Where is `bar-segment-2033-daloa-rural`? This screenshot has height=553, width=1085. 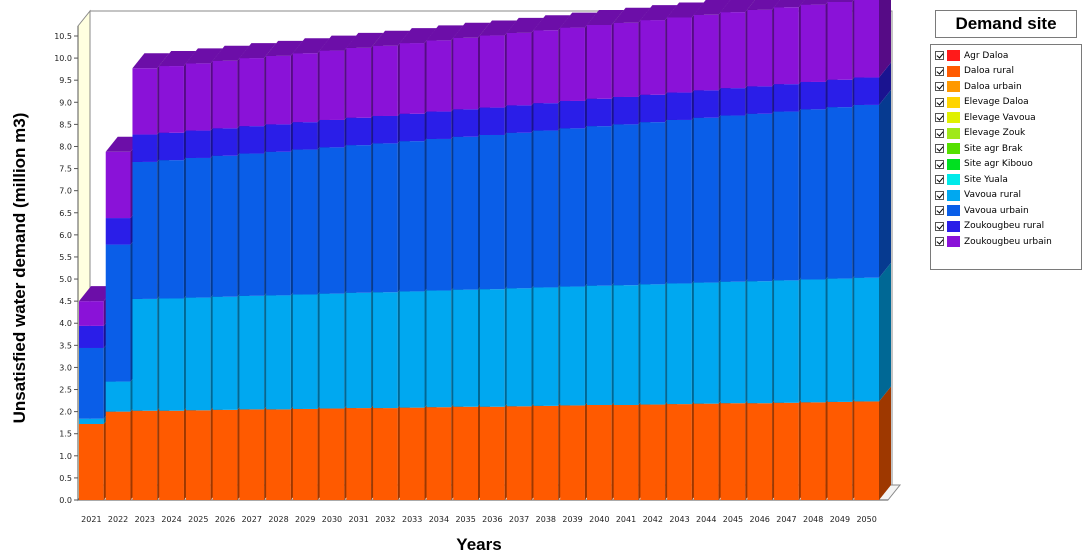
bar-segment-2033-daloa-rural is located at coordinates (412, 453).